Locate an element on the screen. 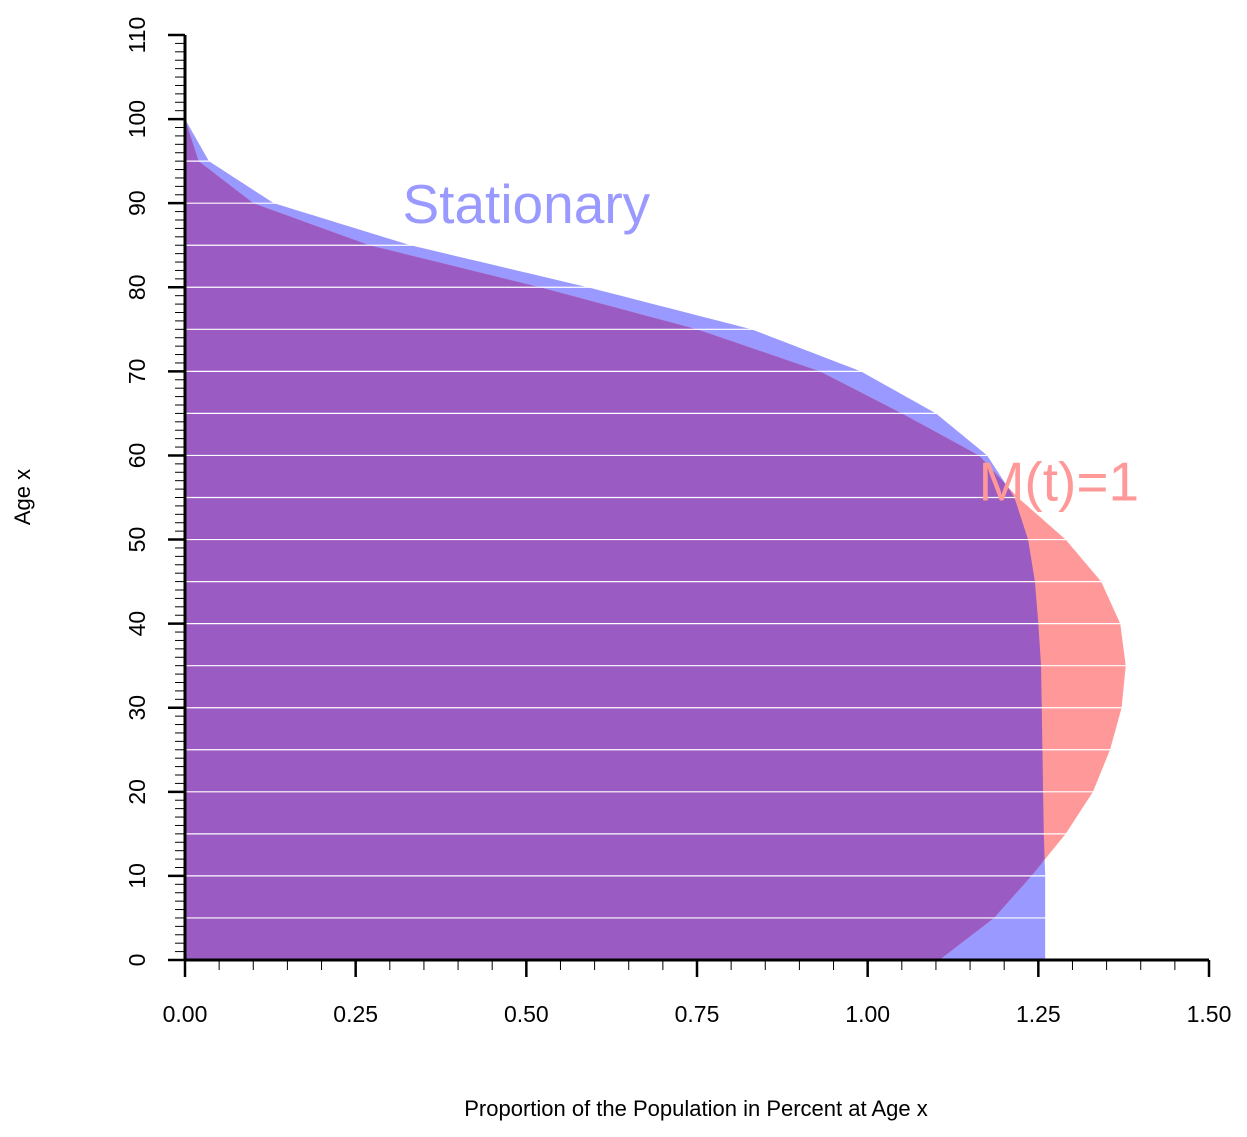  y-tick-label: 10 is located at coordinates (137, 876).